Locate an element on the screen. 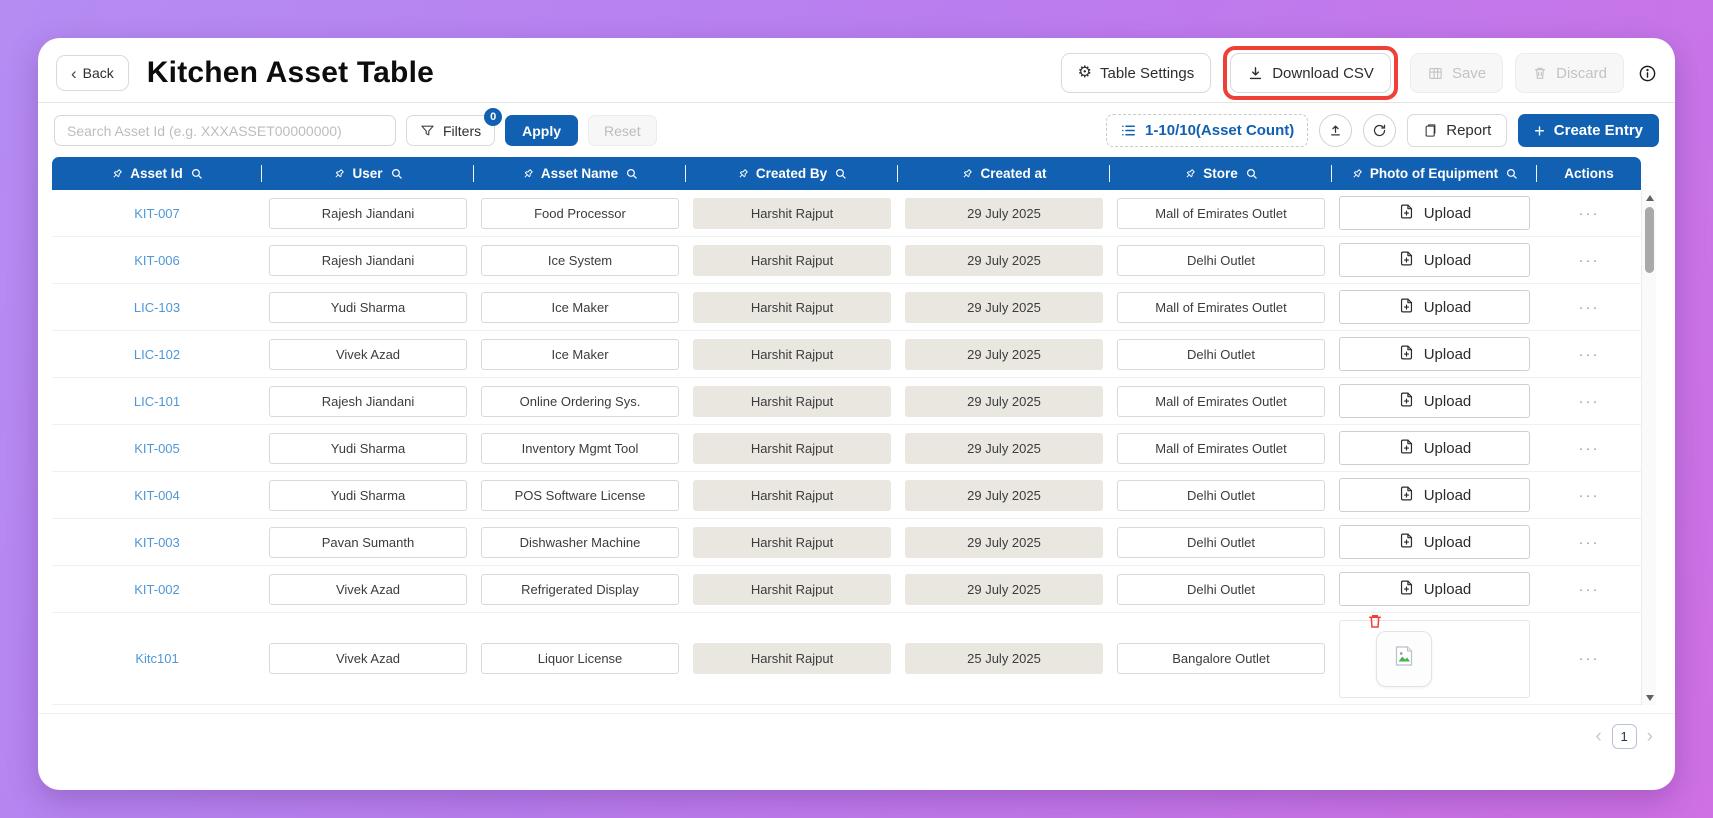 The width and height of the screenshot is (1713, 818). asset-id-link: LIC-103 is located at coordinates (157, 307).